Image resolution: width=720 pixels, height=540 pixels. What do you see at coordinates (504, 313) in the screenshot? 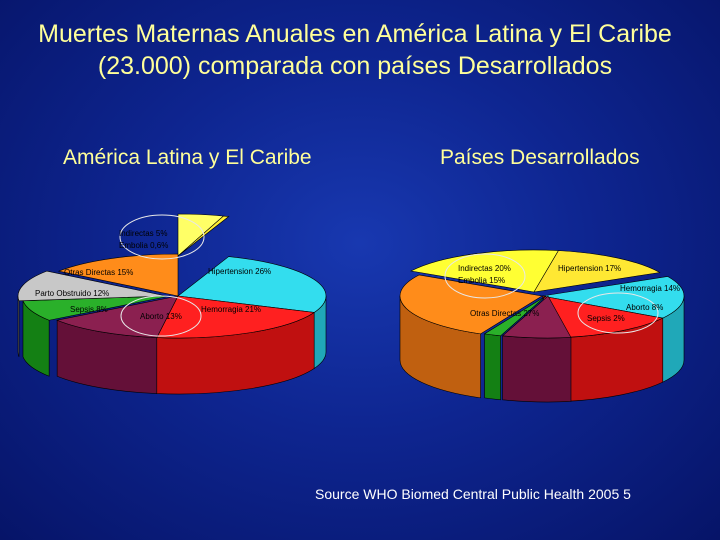
I see `data-label-otras-directas: Otras Directas 27%` at bounding box center [504, 313].